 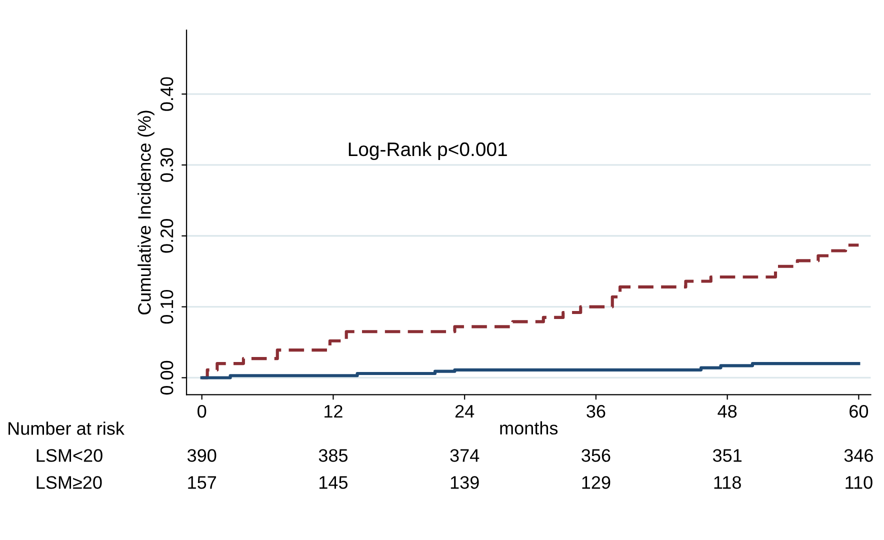 I want to click on text: 356, so click(x=596, y=455).